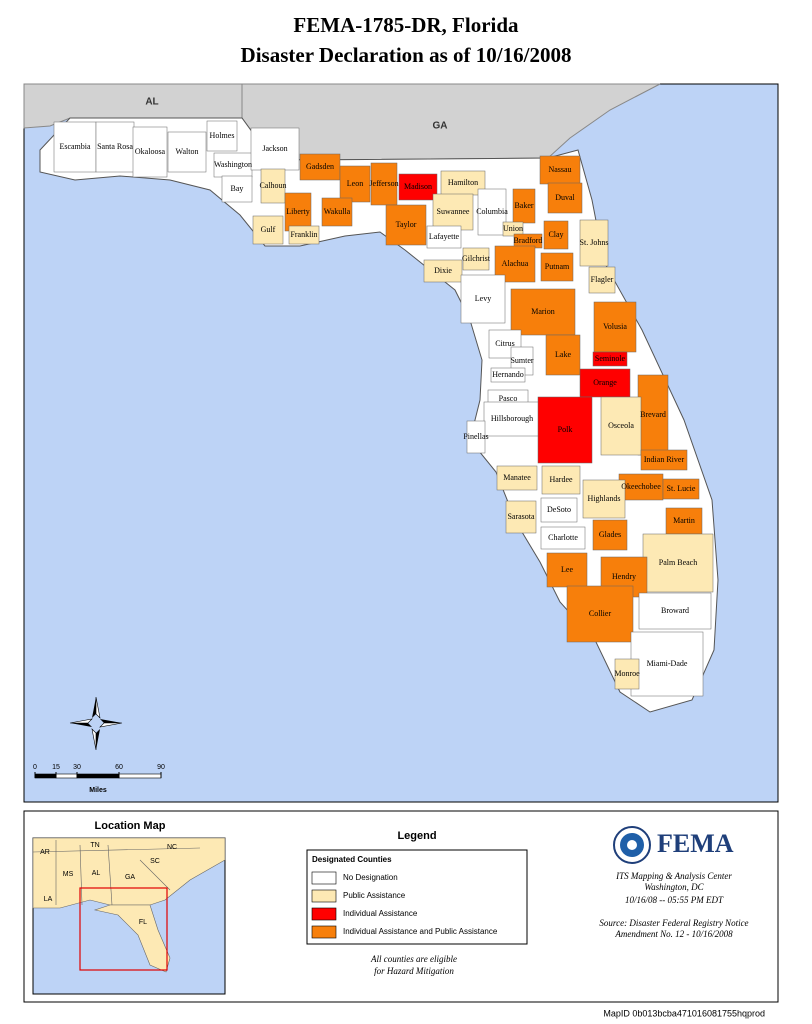 This screenshot has height=1024, width=812. I want to click on county-label: Putnam, so click(557, 266).